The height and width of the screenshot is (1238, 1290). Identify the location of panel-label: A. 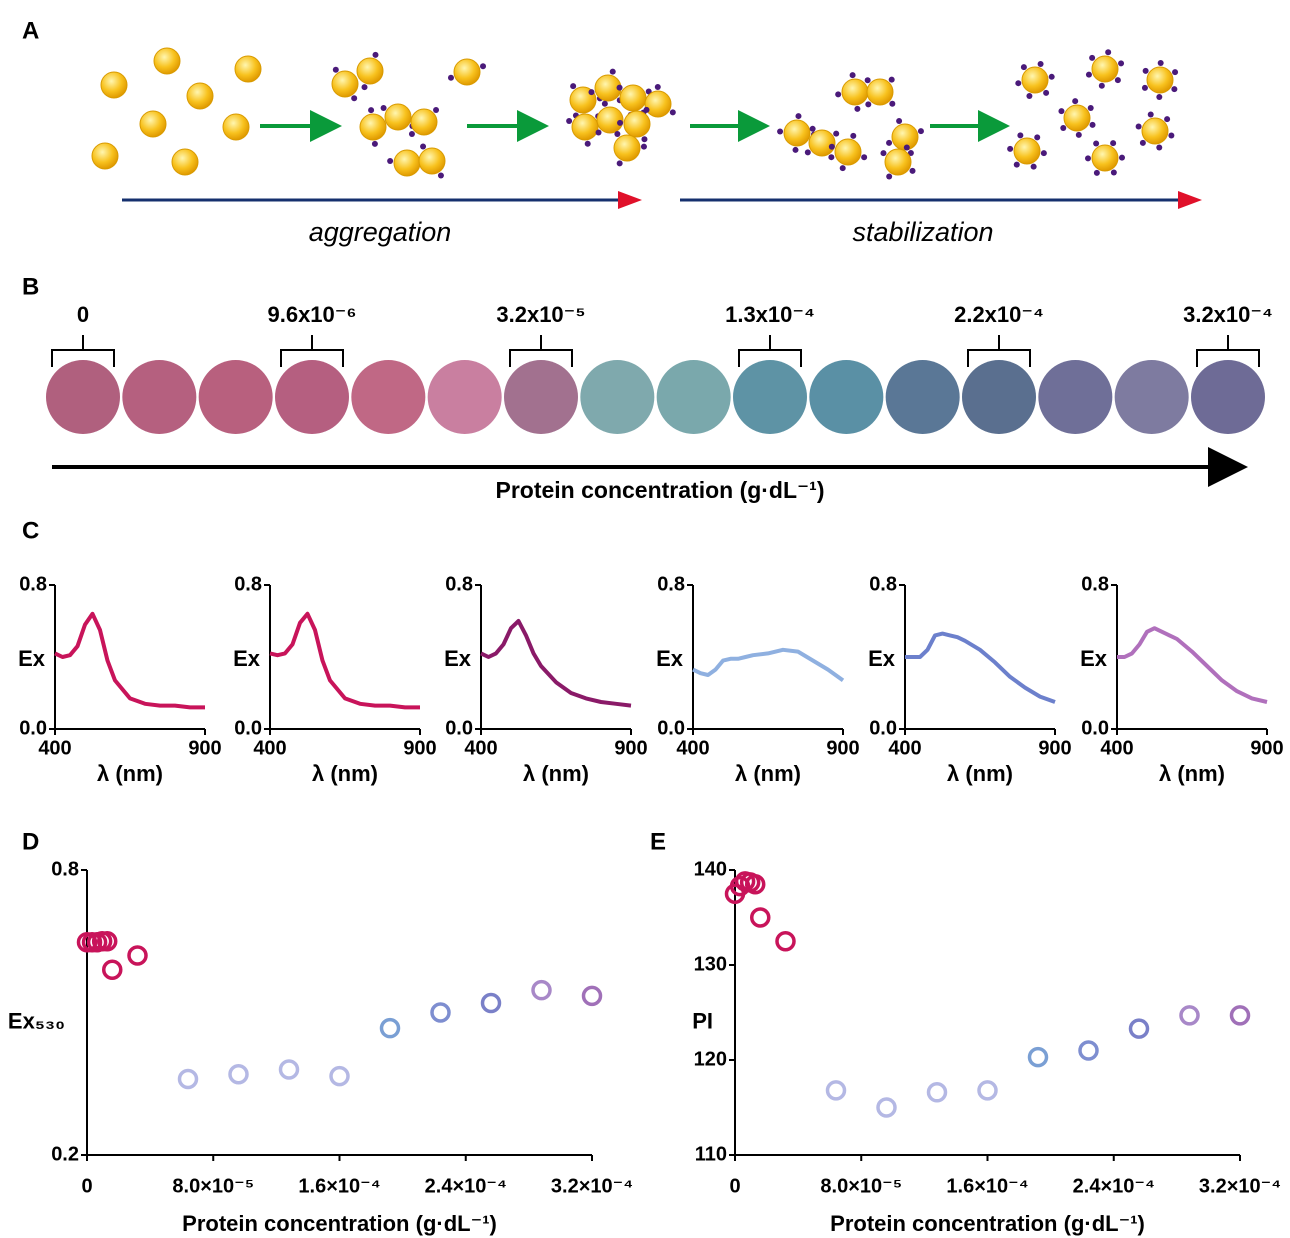
(30, 30).